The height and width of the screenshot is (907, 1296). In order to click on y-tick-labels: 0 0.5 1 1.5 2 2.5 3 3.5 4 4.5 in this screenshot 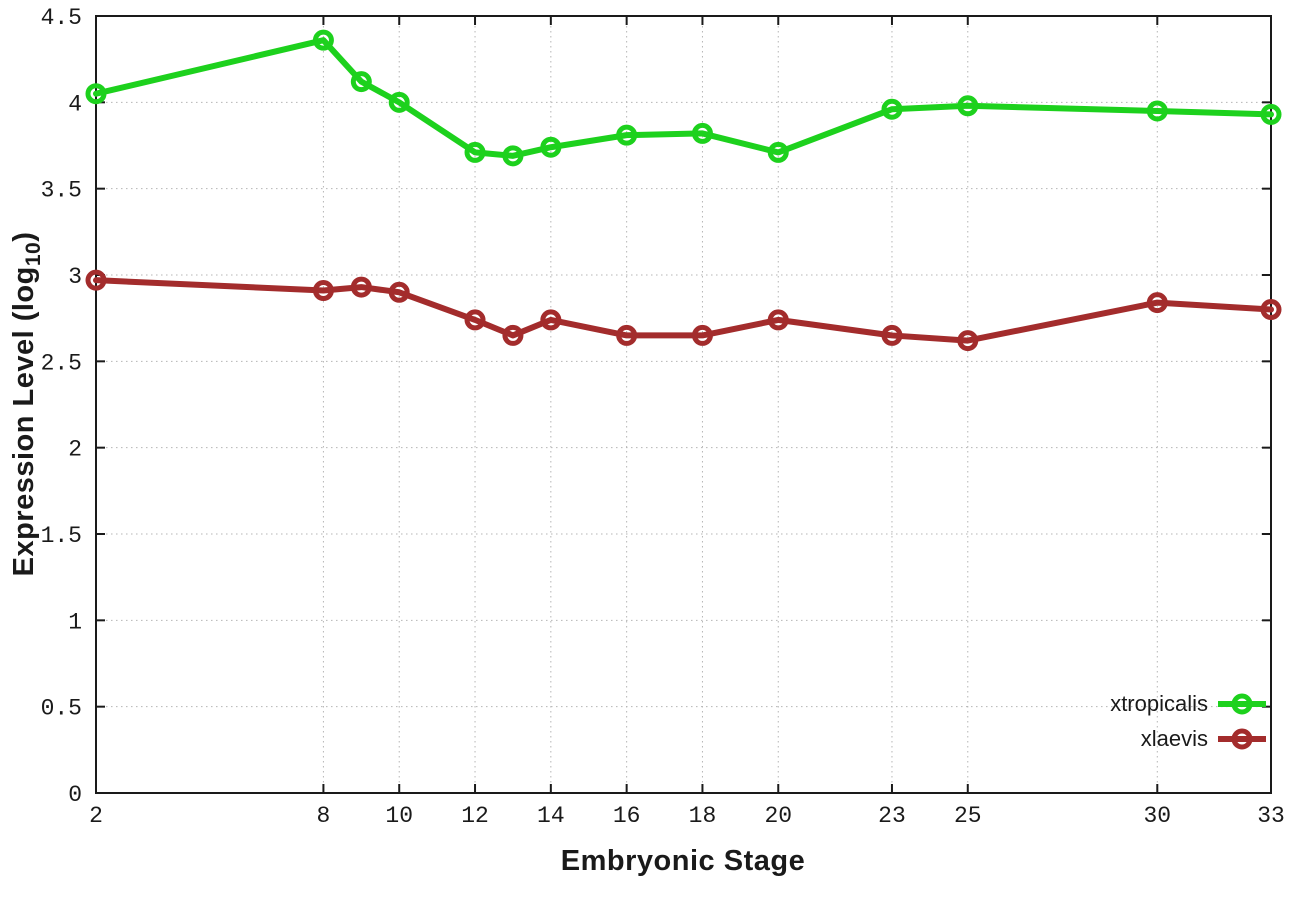, I will do `click(61, 406)`.